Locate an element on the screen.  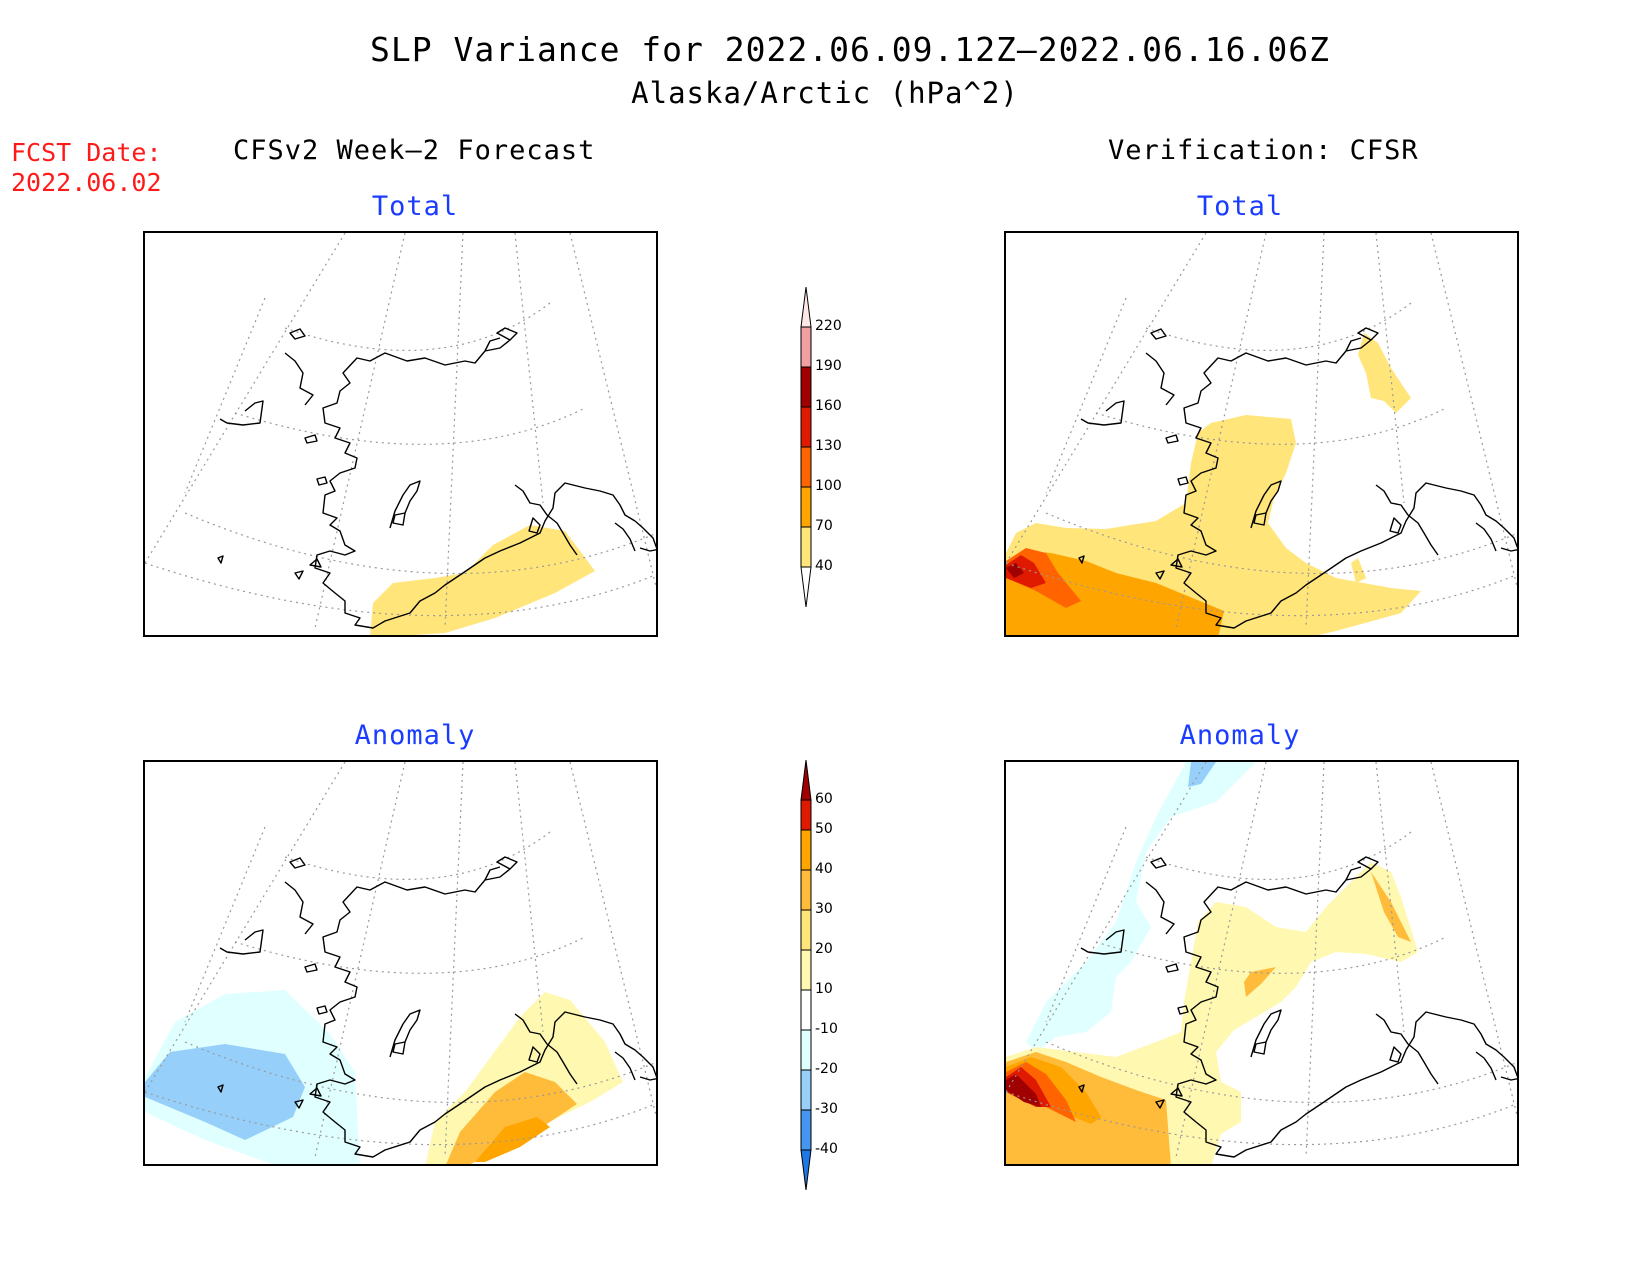
anomaly-swatch-gt60 is located at coordinates (806, 780).